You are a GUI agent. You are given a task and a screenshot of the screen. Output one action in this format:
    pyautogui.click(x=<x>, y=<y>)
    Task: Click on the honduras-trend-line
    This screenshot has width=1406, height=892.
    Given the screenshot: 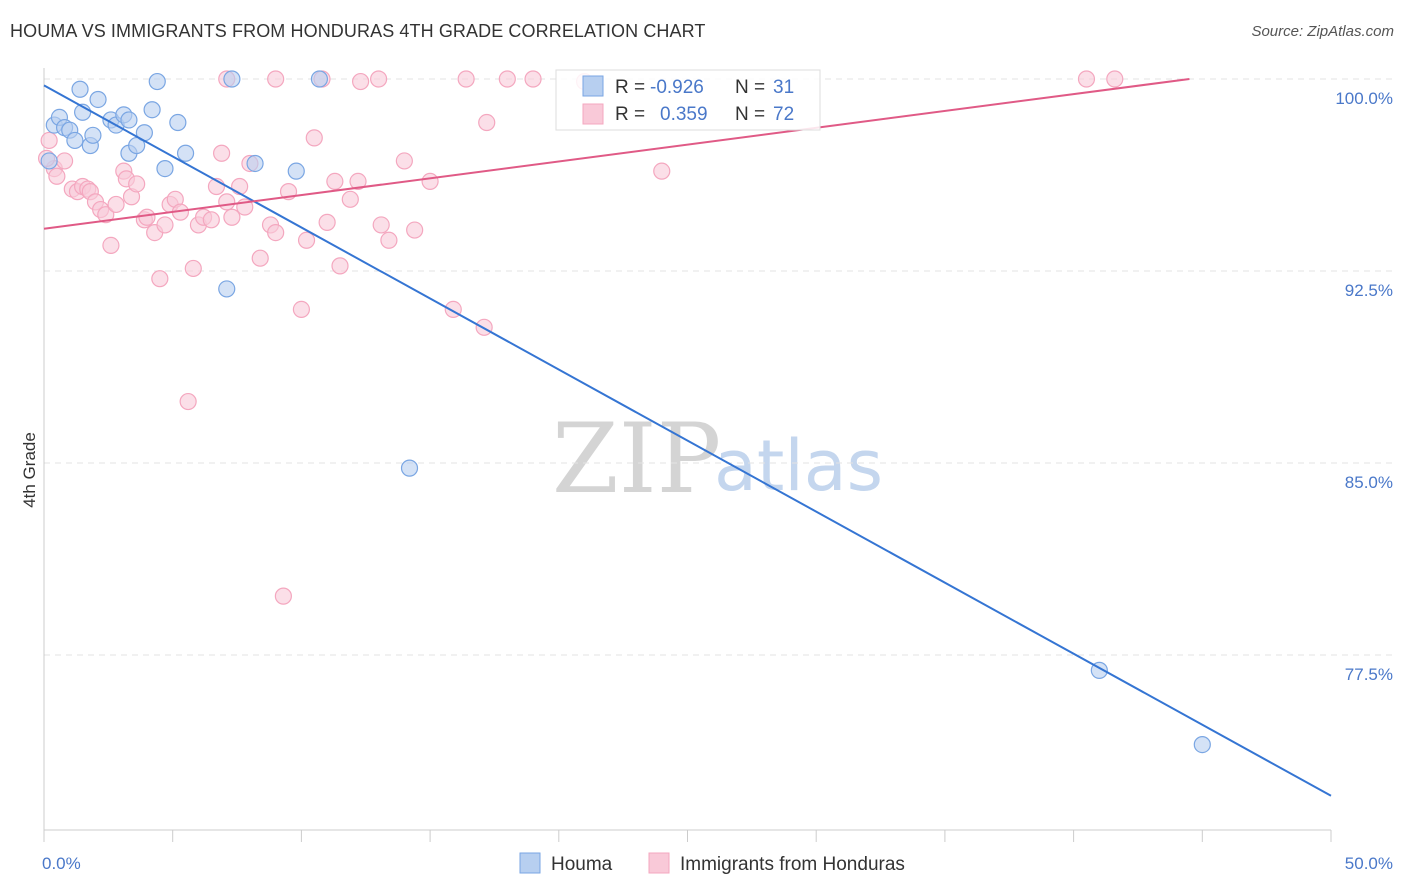 What is the action you would take?
    pyautogui.click(x=616, y=154)
    